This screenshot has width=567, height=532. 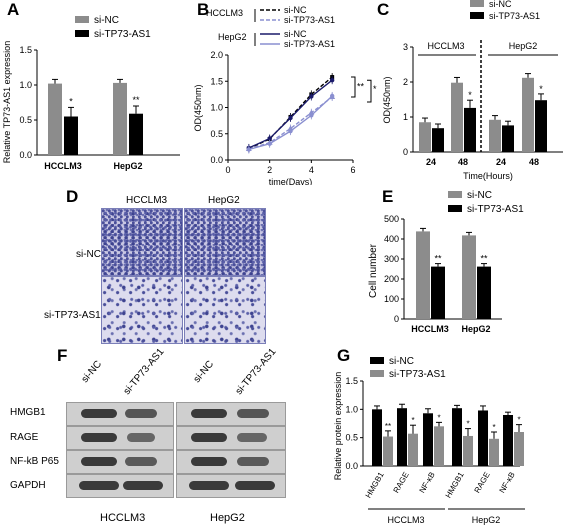 I want to click on g-y-label: Relative protein expression, so click(x=338, y=426).